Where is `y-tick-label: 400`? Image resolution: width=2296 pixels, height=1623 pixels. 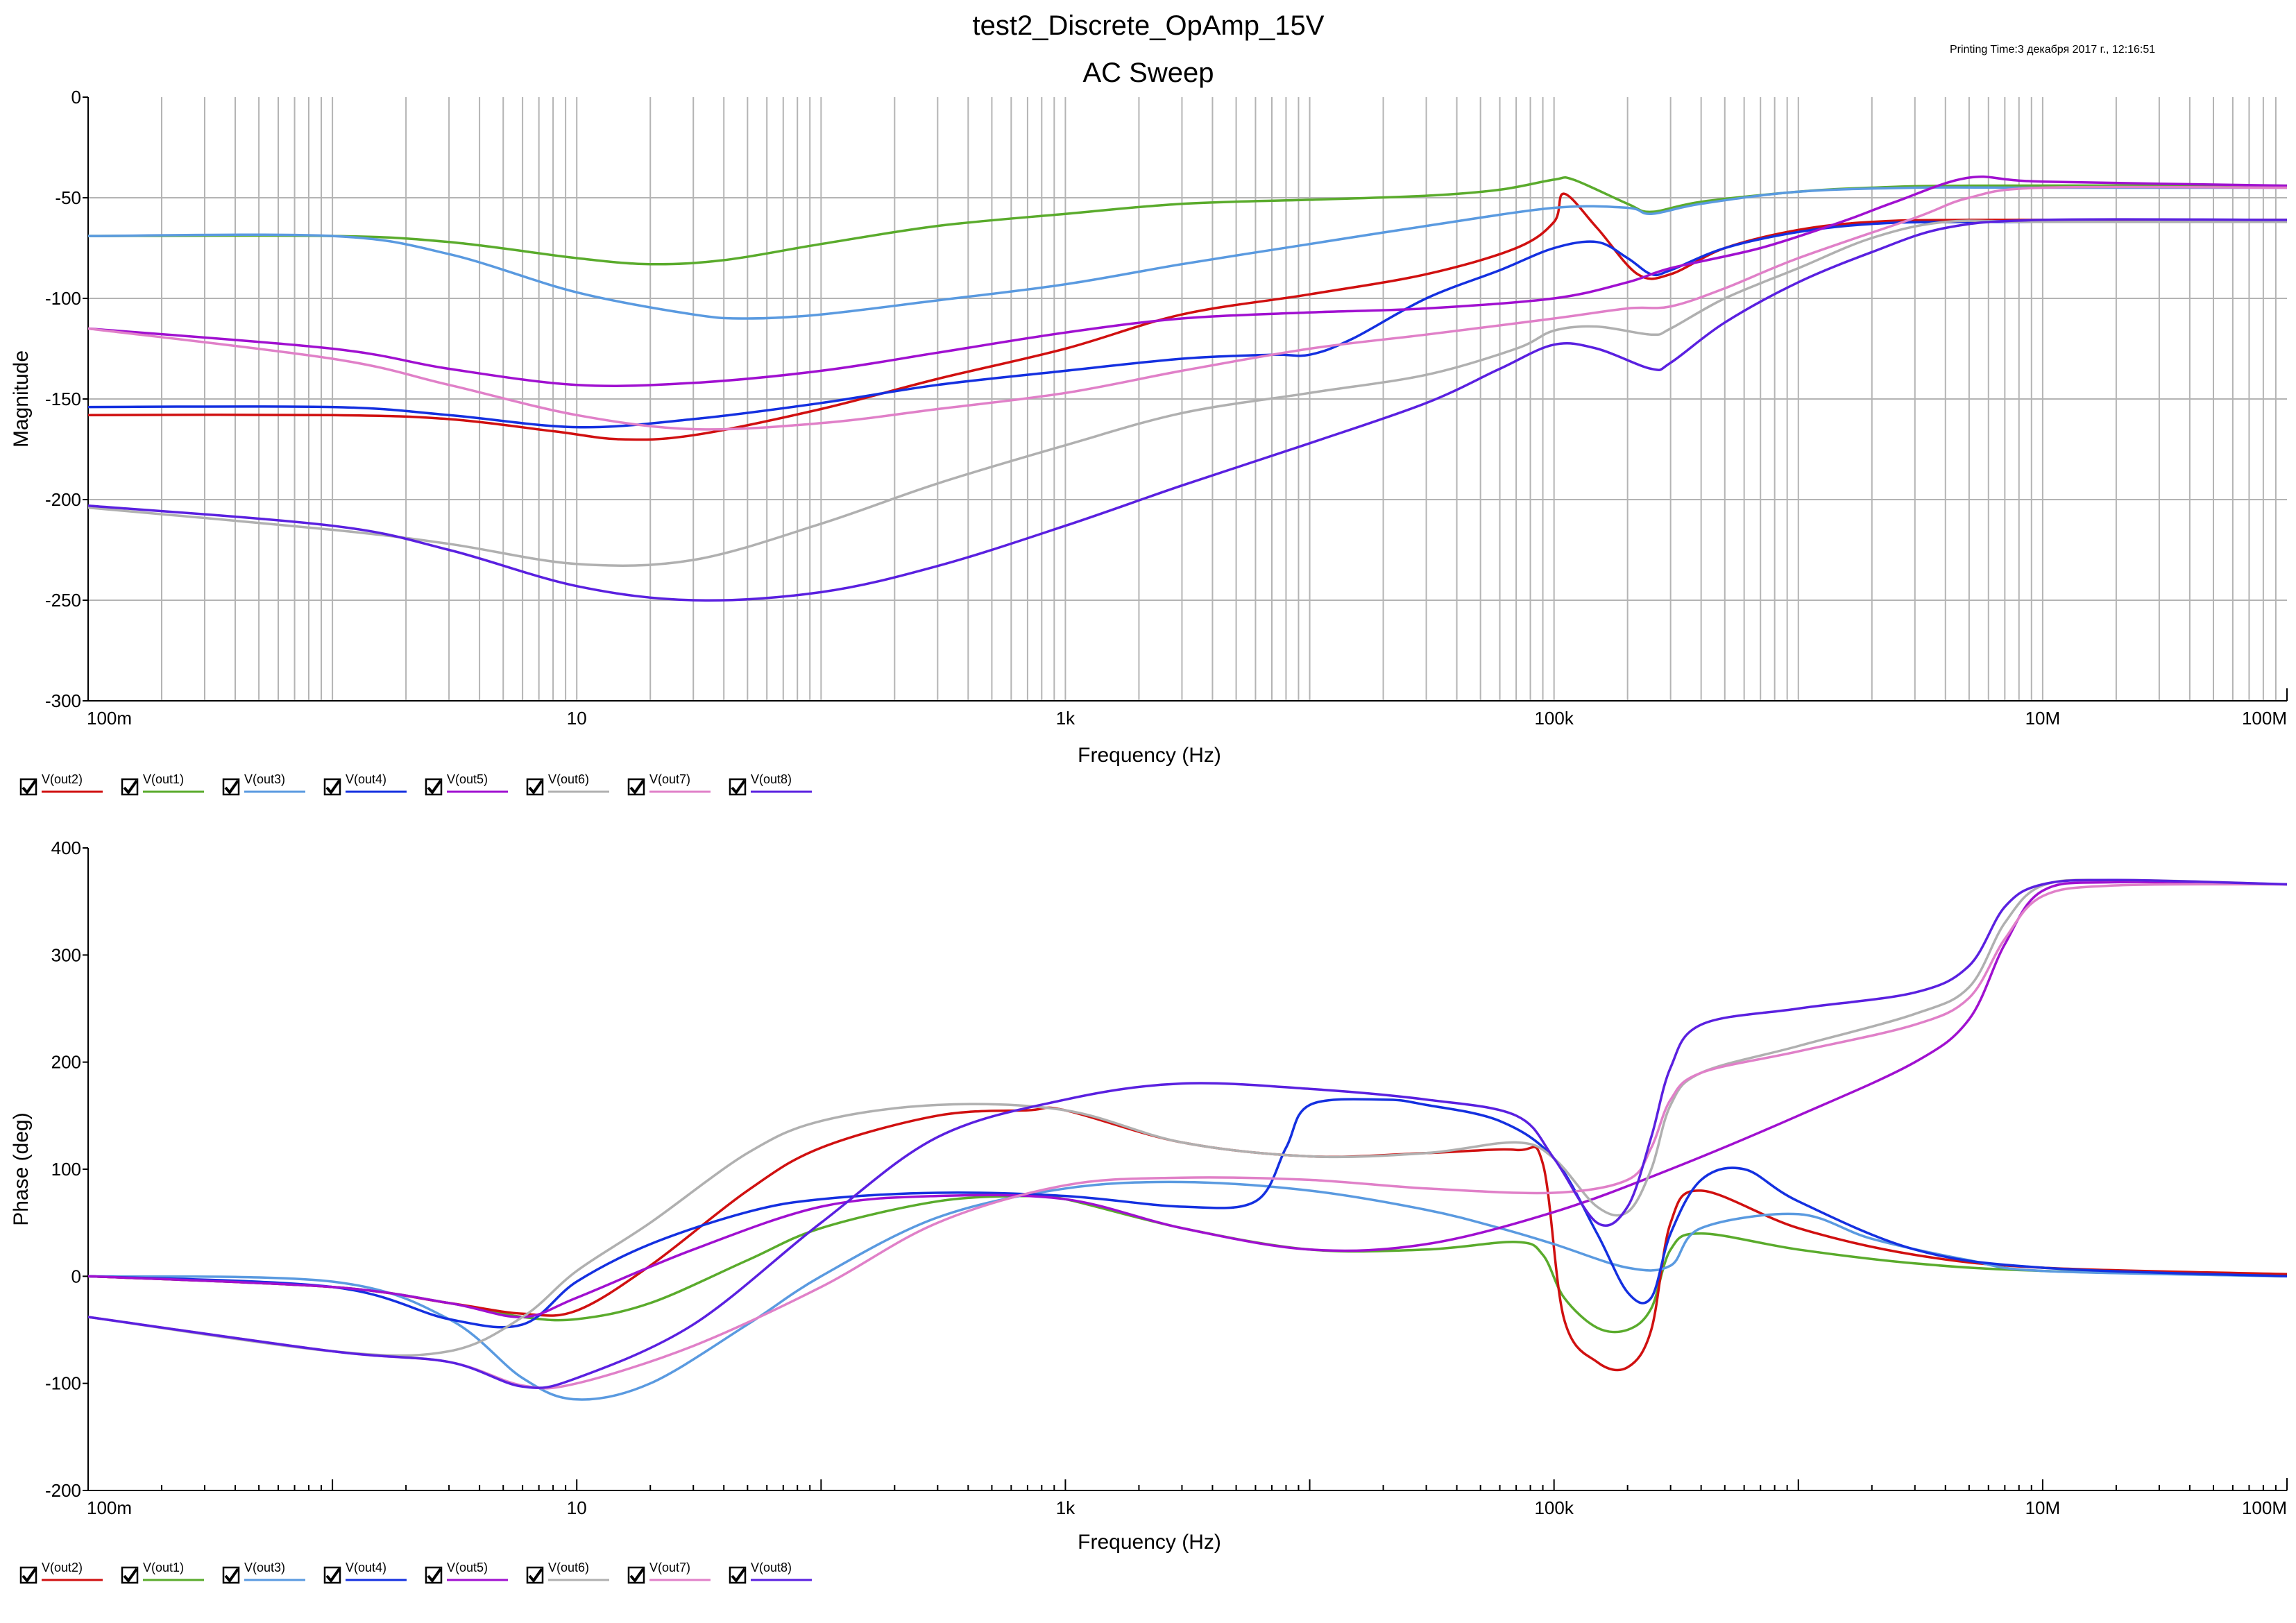
y-tick-label: 400 is located at coordinates (66, 848).